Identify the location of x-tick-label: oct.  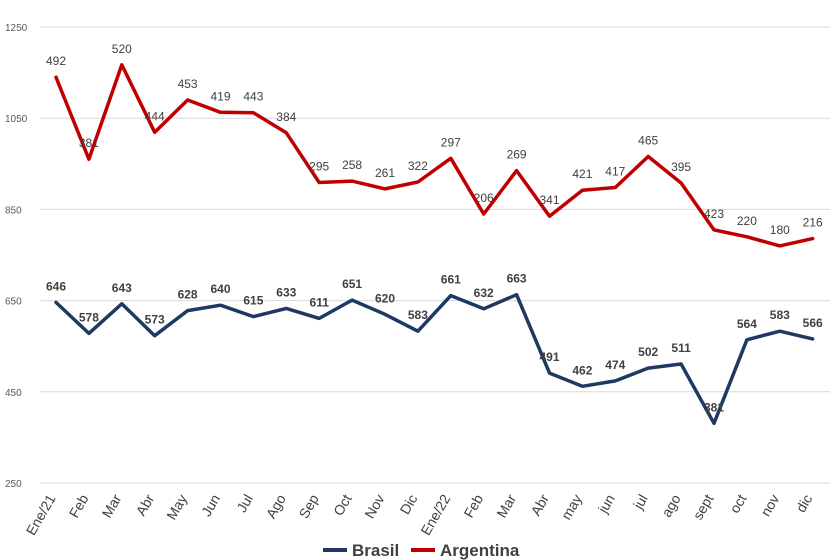
(737, 503).